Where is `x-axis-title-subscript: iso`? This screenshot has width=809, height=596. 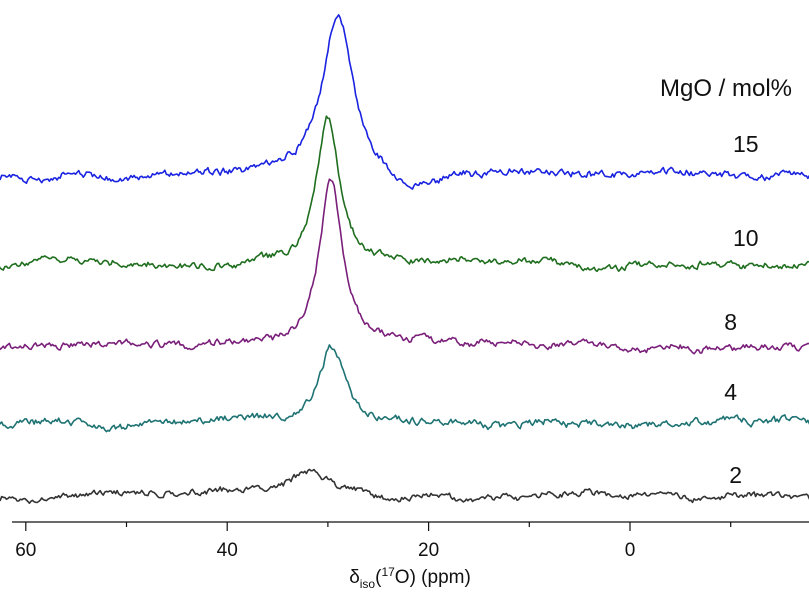 x-axis-title-subscript: iso is located at coordinates (368, 584).